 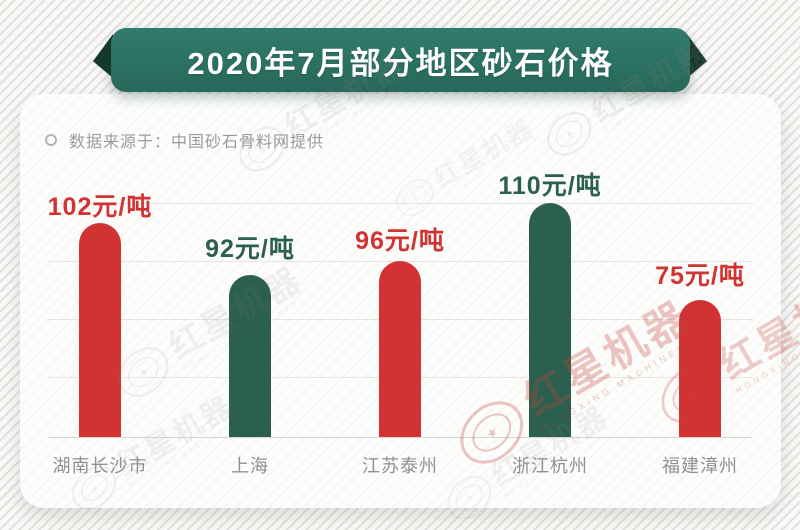 What do you see at coordinates (100, 466) in the screenshot?
I see `category-label: 湖南长沙市` at bounding box center [100, 466].